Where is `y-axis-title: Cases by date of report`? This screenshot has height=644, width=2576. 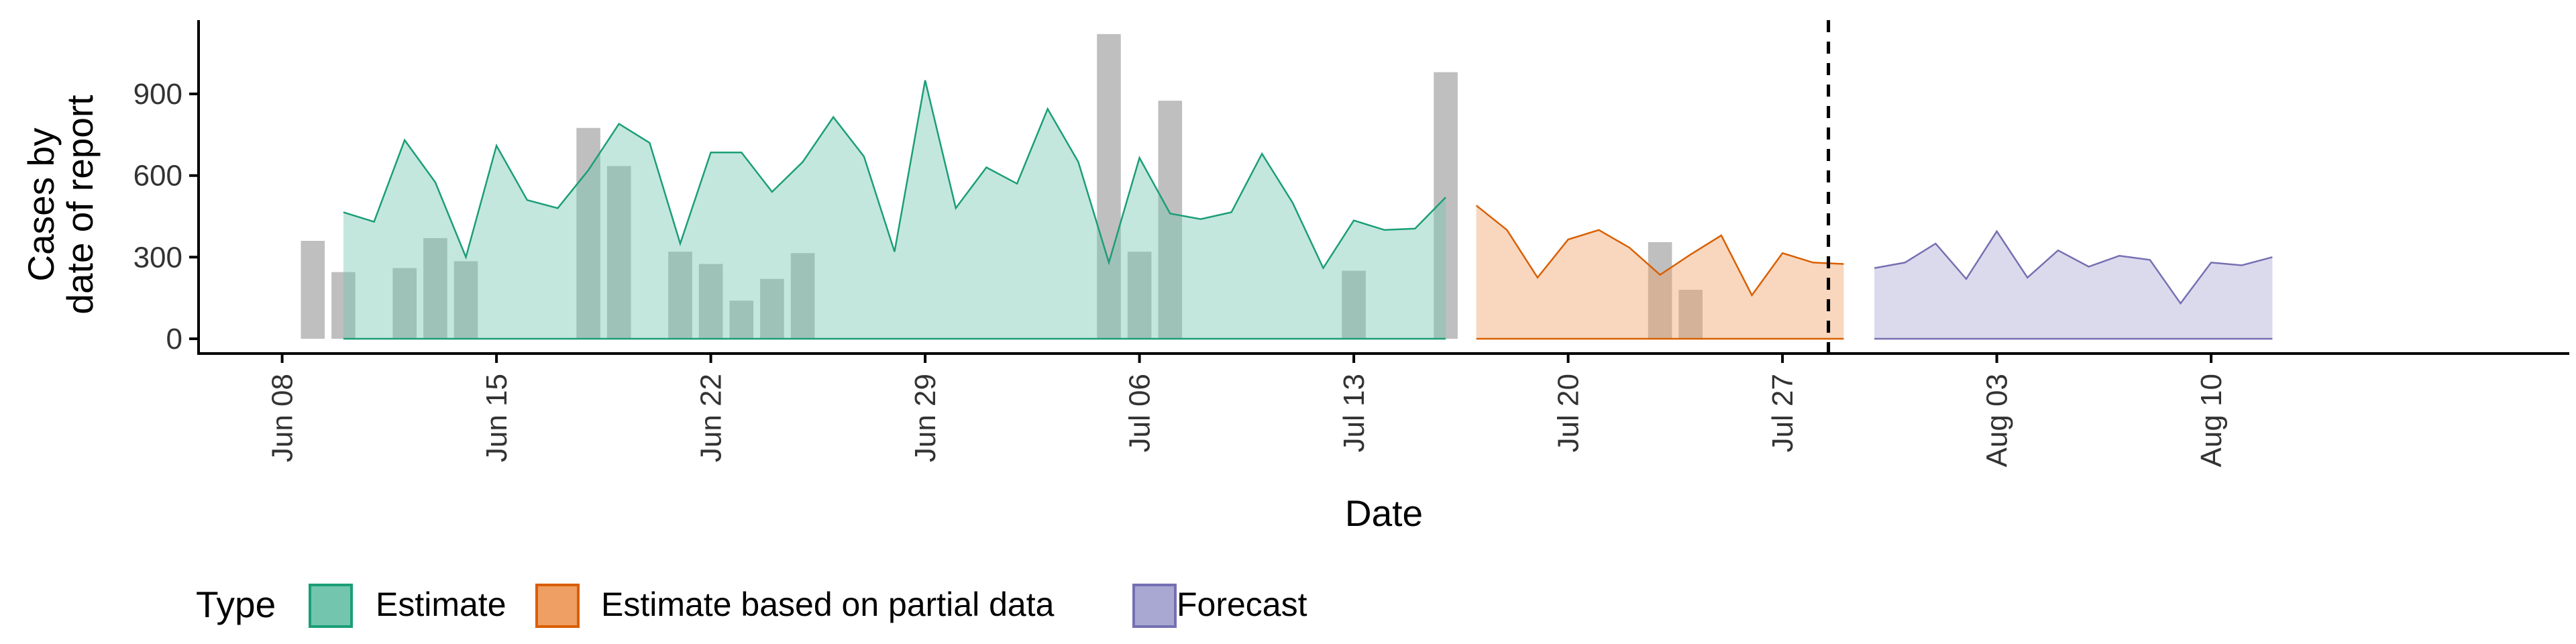
y-axis-title: Cases by date of report is located at coordinates (60, 204).